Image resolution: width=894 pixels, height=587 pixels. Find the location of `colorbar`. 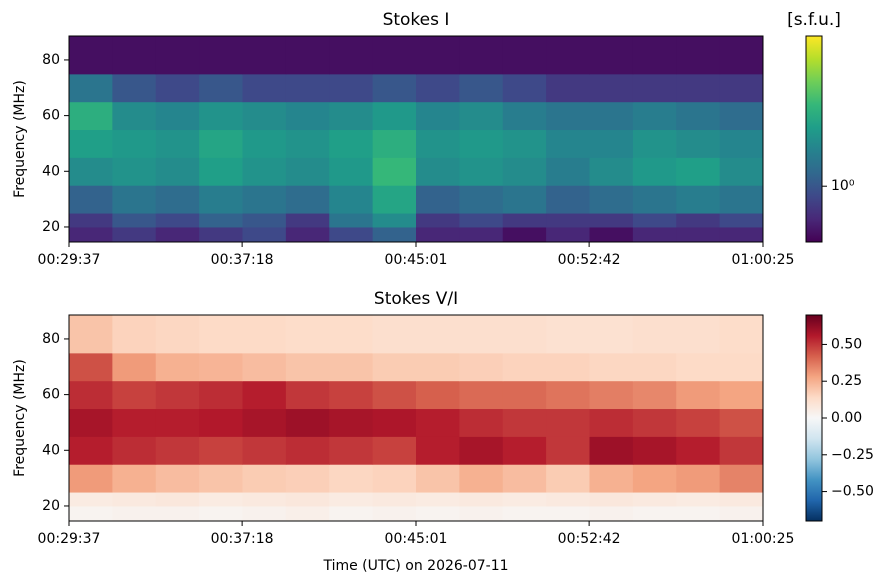

colorbar is located at coordinates (814, 139).